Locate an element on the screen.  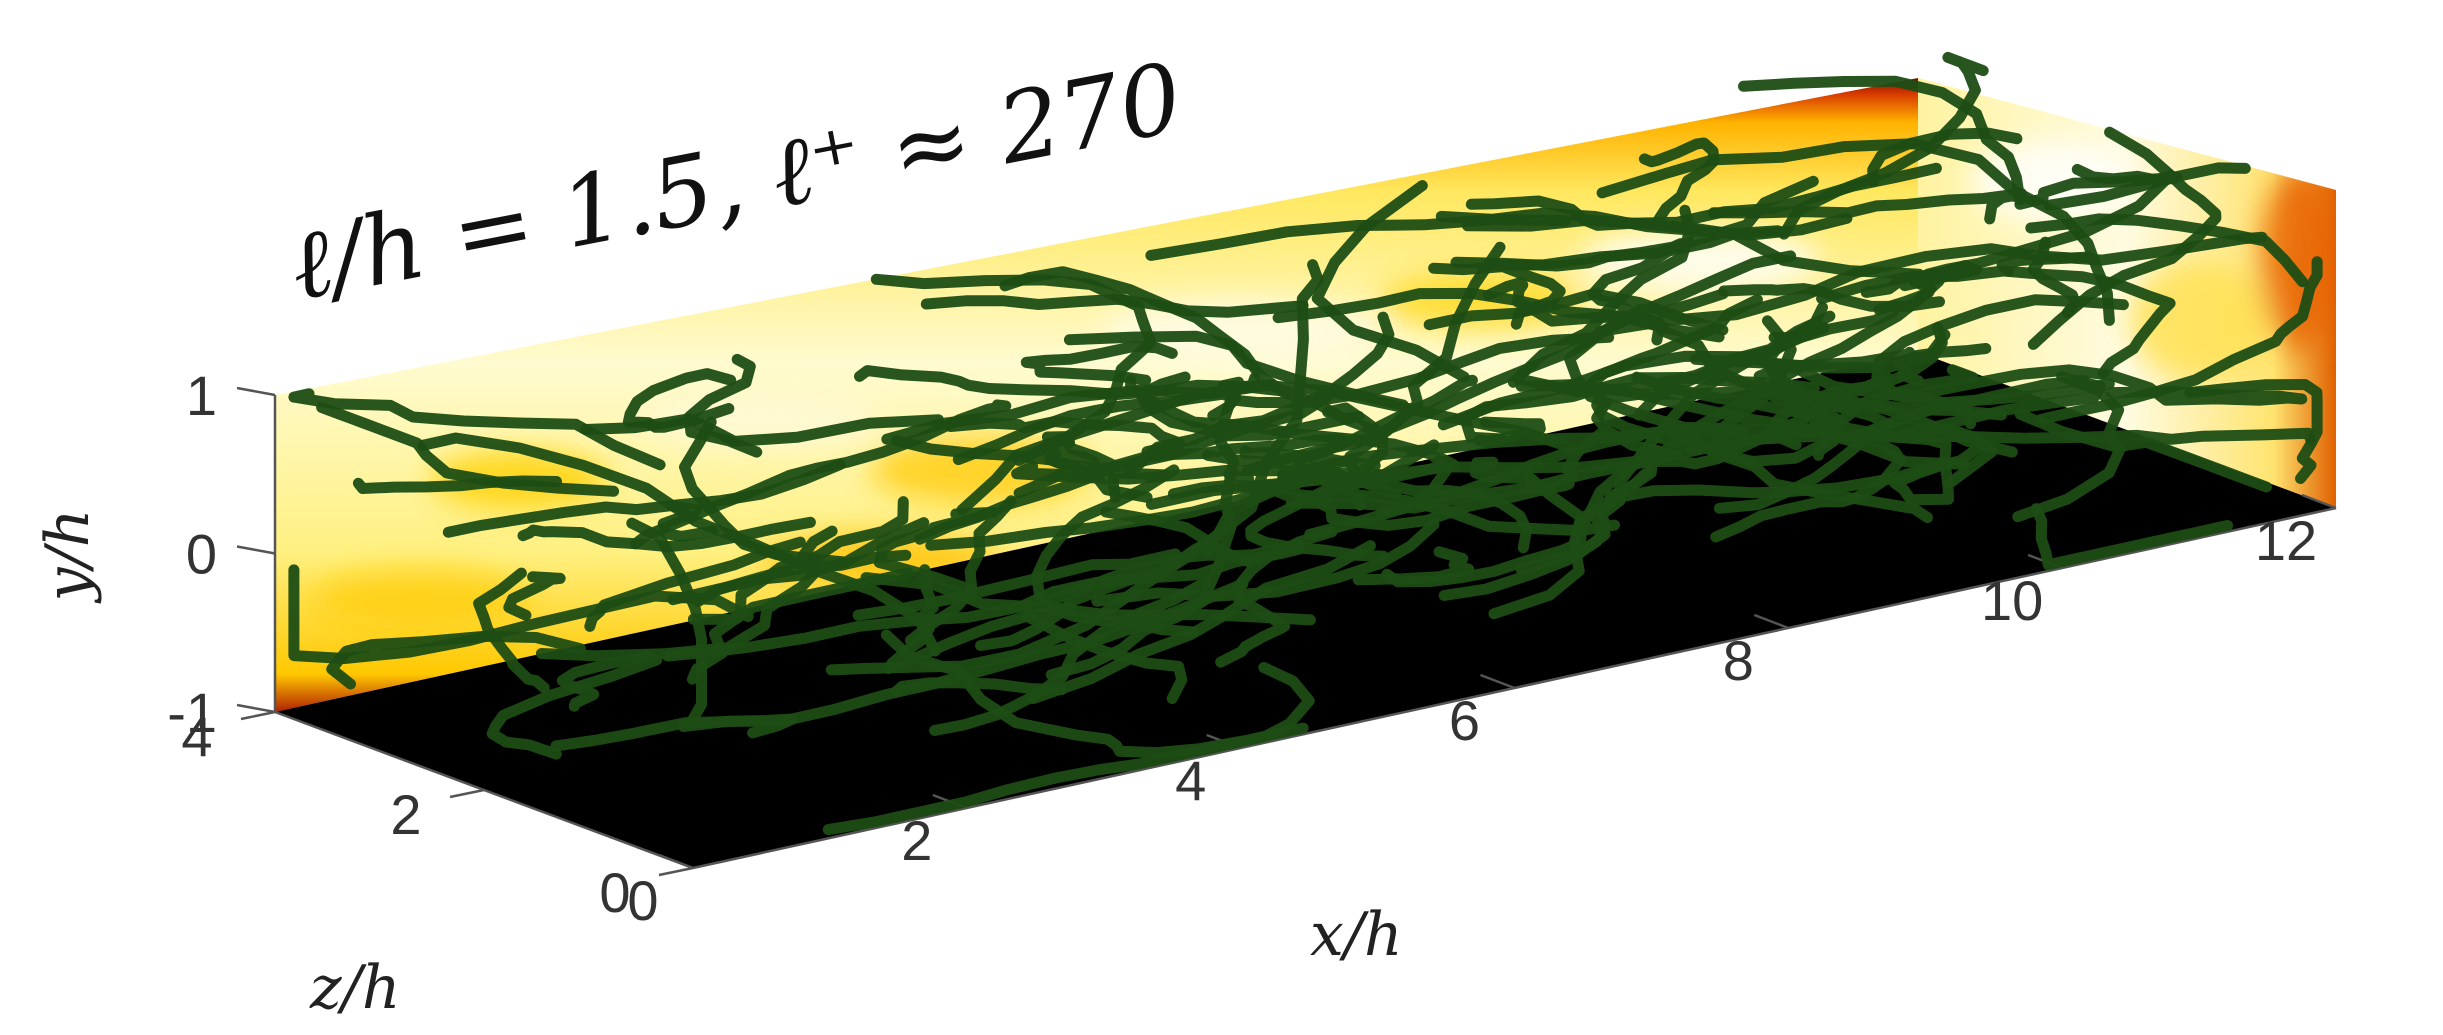
x-tick-label: 6 is located at coordinates (1464, 720).